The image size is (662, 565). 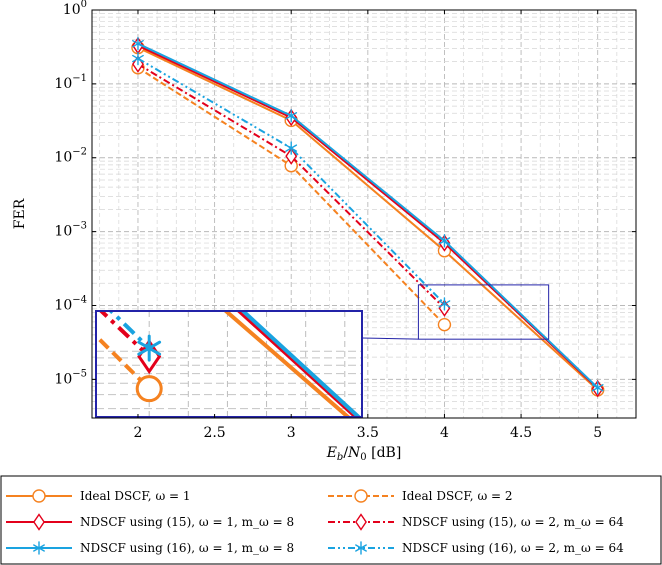 I want to click on legend-item-6: NDSCF using (16), ω = 2, m_ω = 64, so click(x=476, y=548).